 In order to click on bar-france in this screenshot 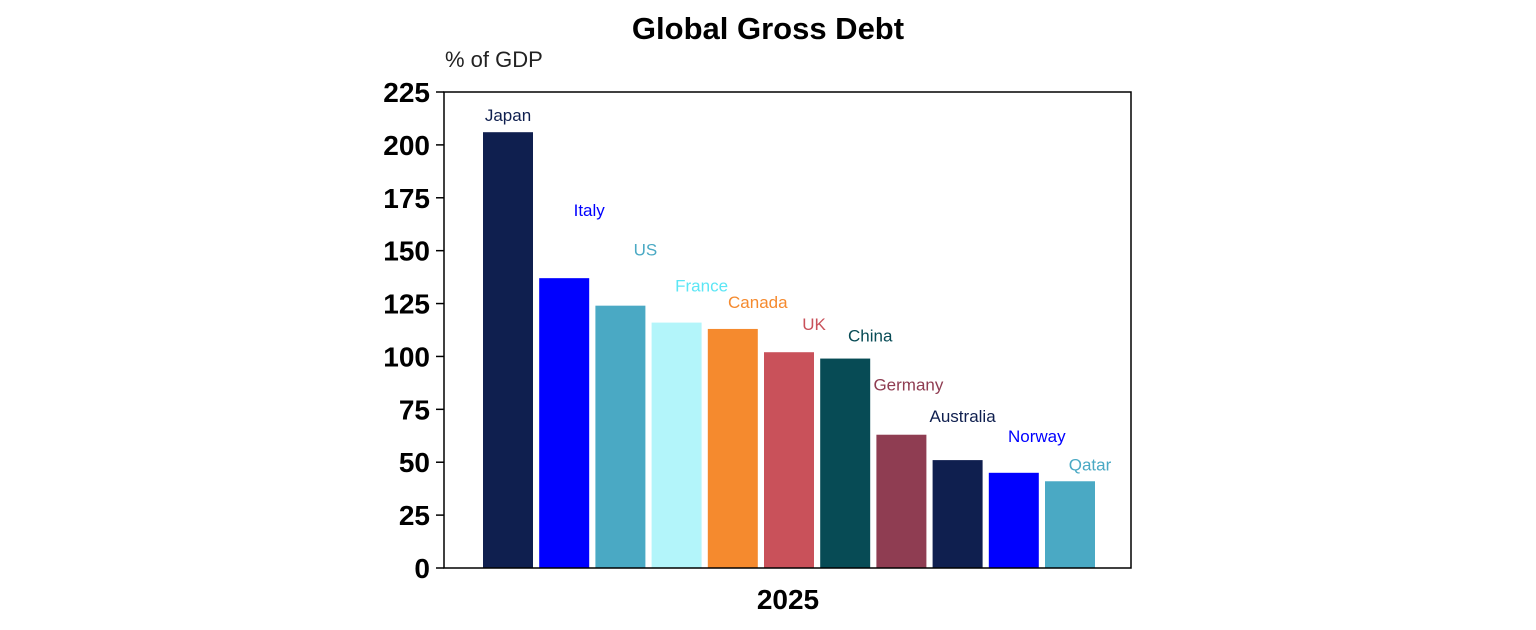, I will do `click(676, 445)`.